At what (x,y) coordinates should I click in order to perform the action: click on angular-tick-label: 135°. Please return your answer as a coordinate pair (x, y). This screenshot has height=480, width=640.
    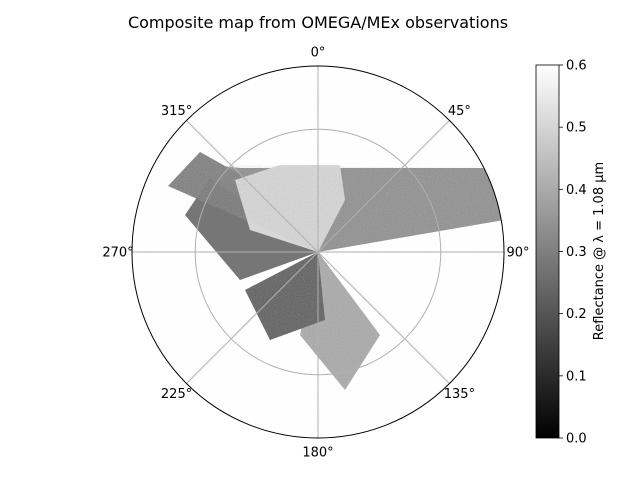
    Looking at the image, I should click on (459, 394).